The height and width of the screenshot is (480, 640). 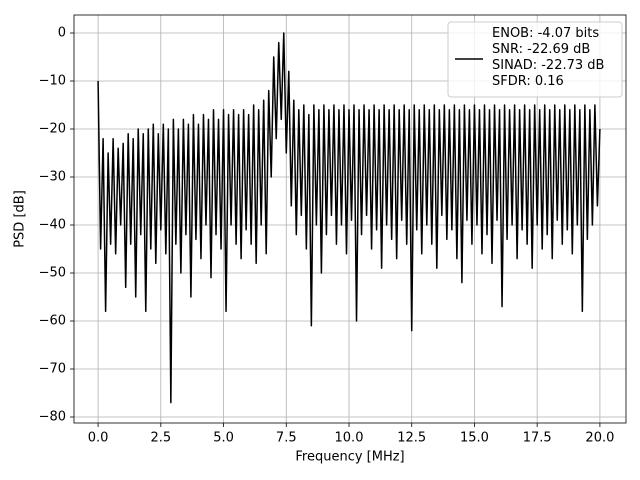 What do you see at coordinates (20, 219) in the screenshot?
I see `y-axis-label: PSD [dB]` at bounding box center [20, 219].